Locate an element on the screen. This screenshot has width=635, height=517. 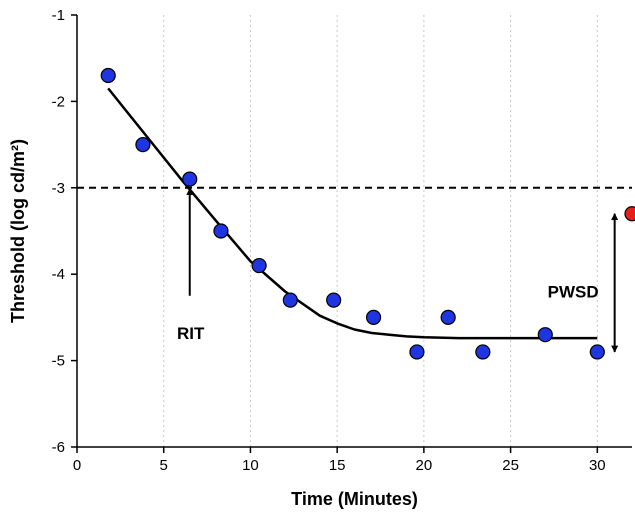
x-tick-label: 10 is located at coordinates (250, 465).